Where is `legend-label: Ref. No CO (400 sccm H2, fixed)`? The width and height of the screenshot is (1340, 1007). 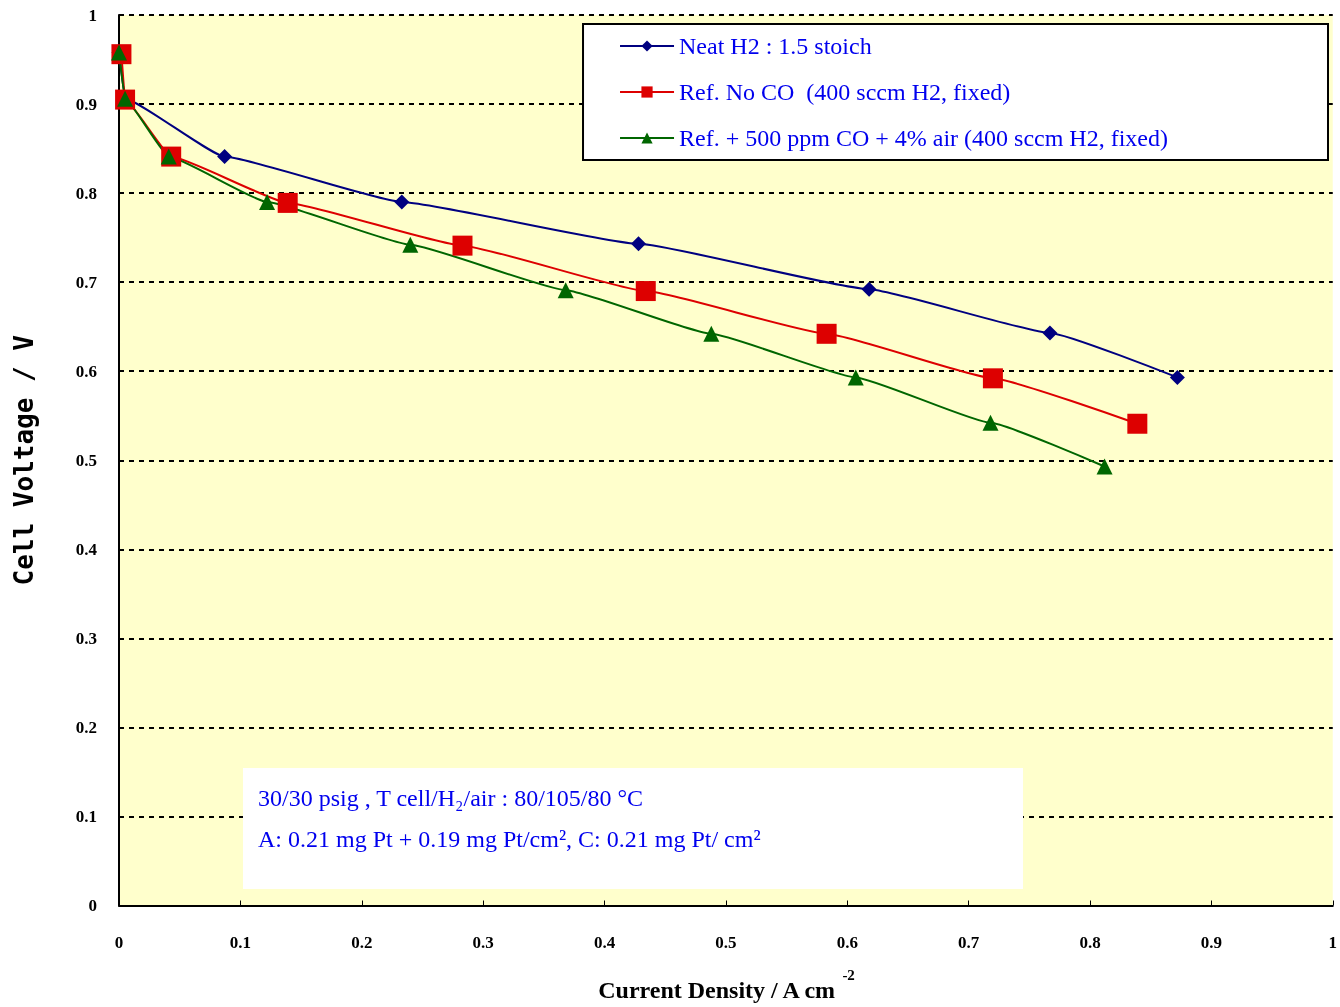
legend-label: Ref. No CO (400 sccm H2, fixed) is located at coordinates (845, 92).